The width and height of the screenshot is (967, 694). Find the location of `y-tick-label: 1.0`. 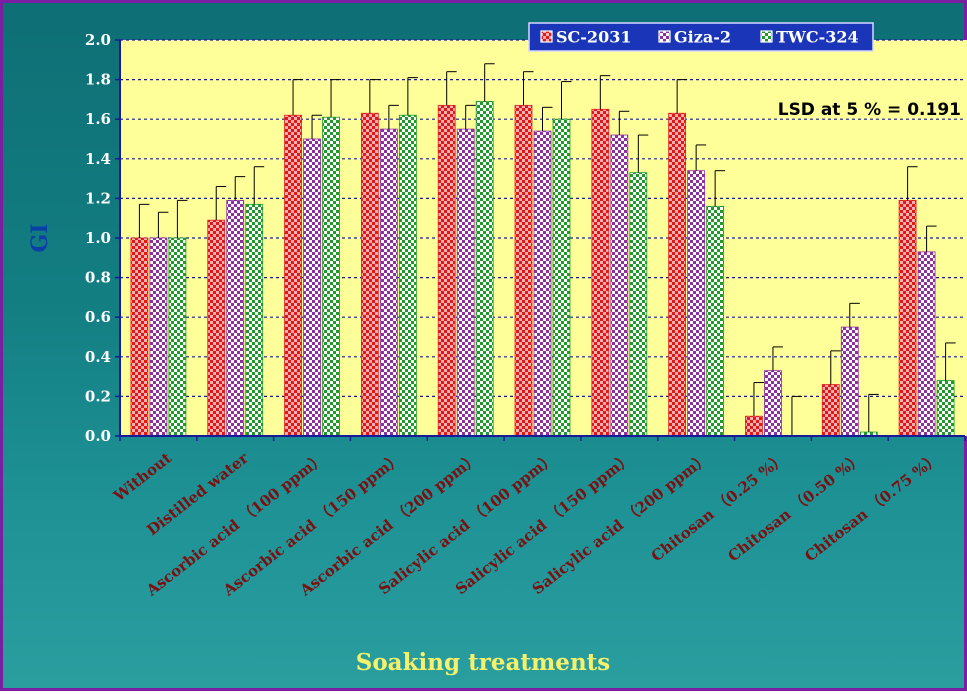

y-tick-label: 1.0 is located at coordinates (98, 238).